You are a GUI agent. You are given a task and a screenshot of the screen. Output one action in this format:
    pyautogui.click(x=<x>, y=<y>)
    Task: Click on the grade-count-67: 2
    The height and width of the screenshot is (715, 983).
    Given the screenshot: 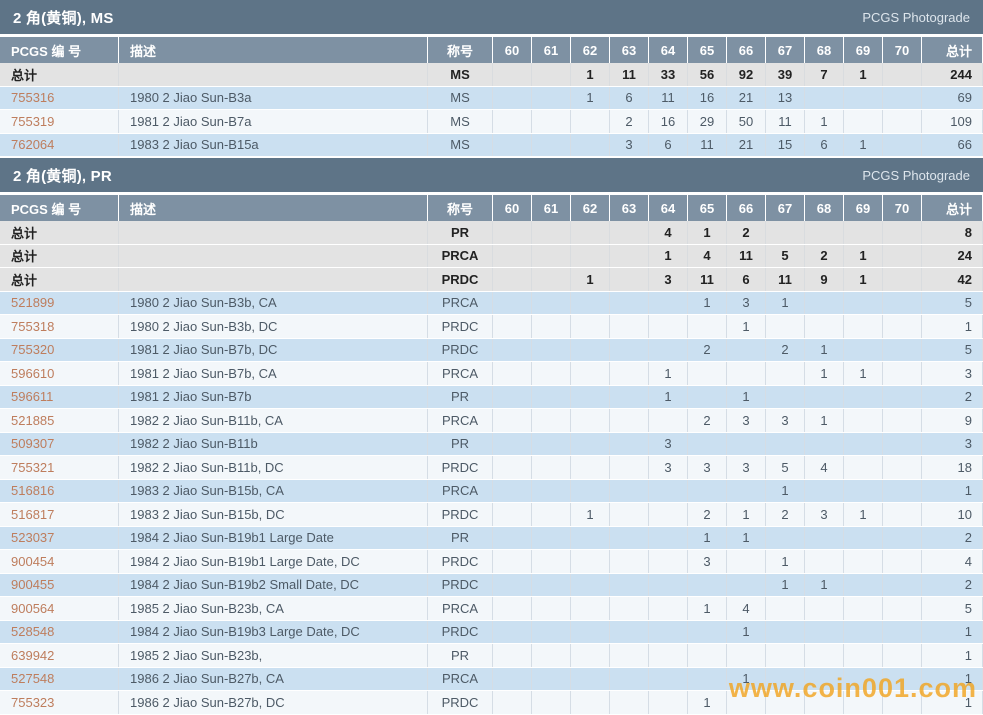 What is the action you would take?
    pyautogui.click(x=785, y=514)
    